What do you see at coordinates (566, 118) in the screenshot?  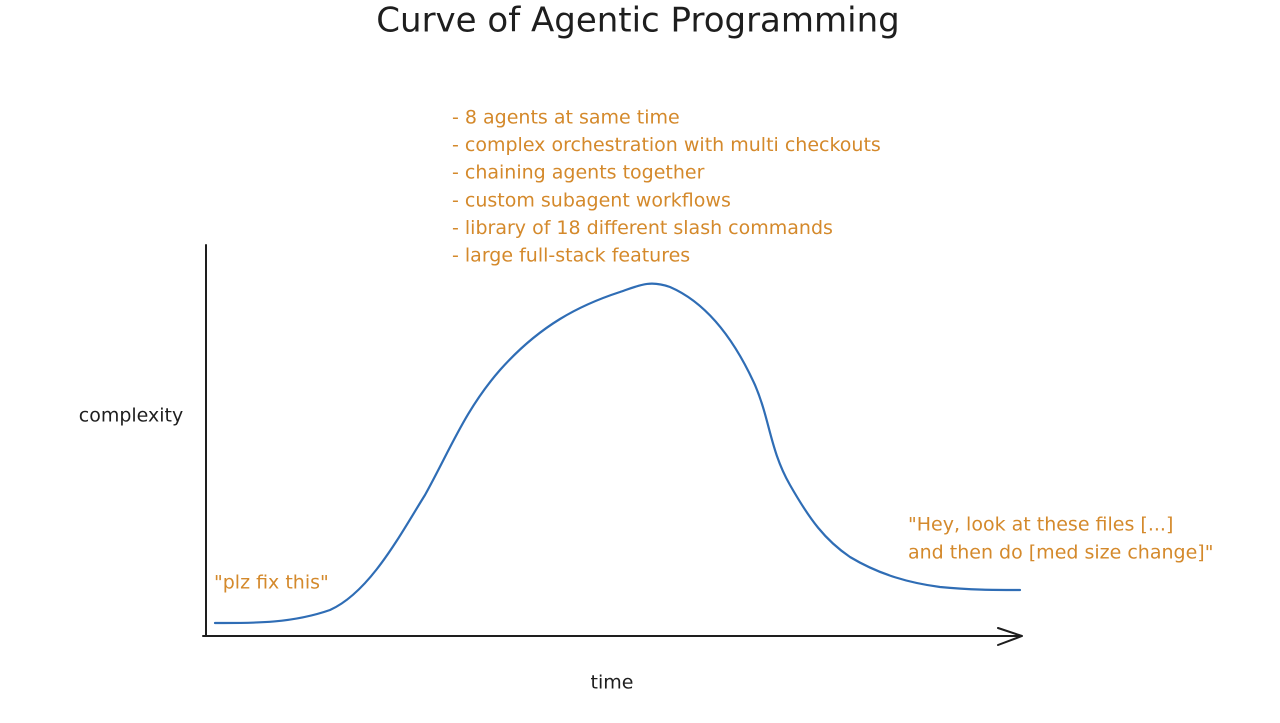 I see `peak-note-line: - 8 agents at same time` at bounding box center [566, 118].